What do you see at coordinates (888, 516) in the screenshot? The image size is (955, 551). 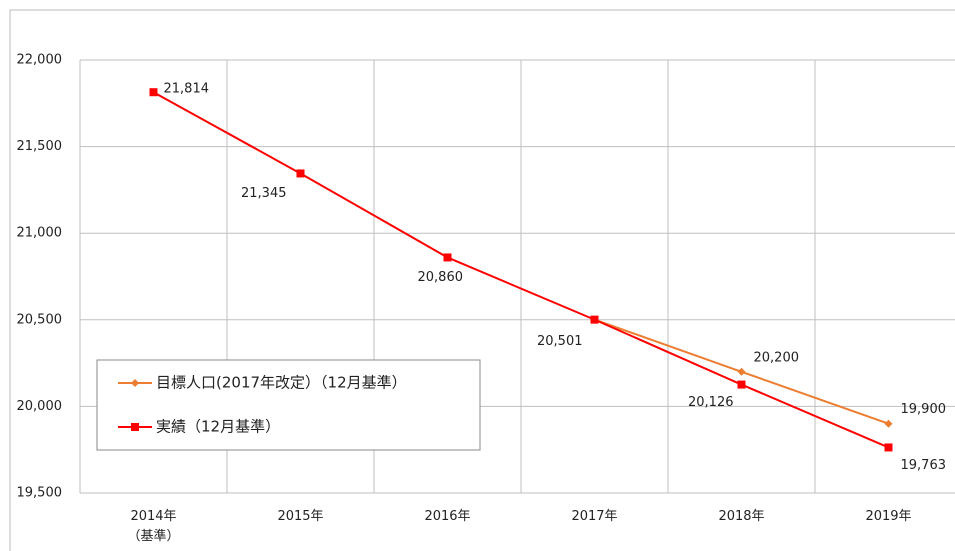 I see `x-tick-label: 2019年` at bounding box center [888, 516].